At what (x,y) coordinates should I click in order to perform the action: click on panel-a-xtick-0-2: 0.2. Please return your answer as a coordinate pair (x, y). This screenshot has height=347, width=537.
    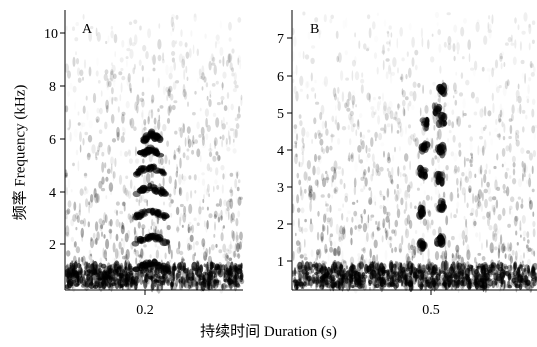
    Looking at the image, I should click on (145, 310).